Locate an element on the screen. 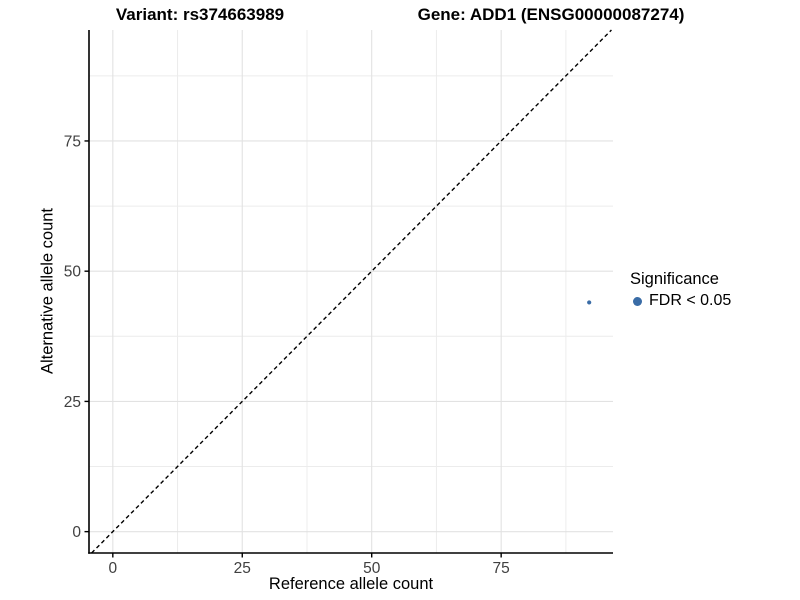  x-tick-label: 75 is located at coordinates (501, 568).